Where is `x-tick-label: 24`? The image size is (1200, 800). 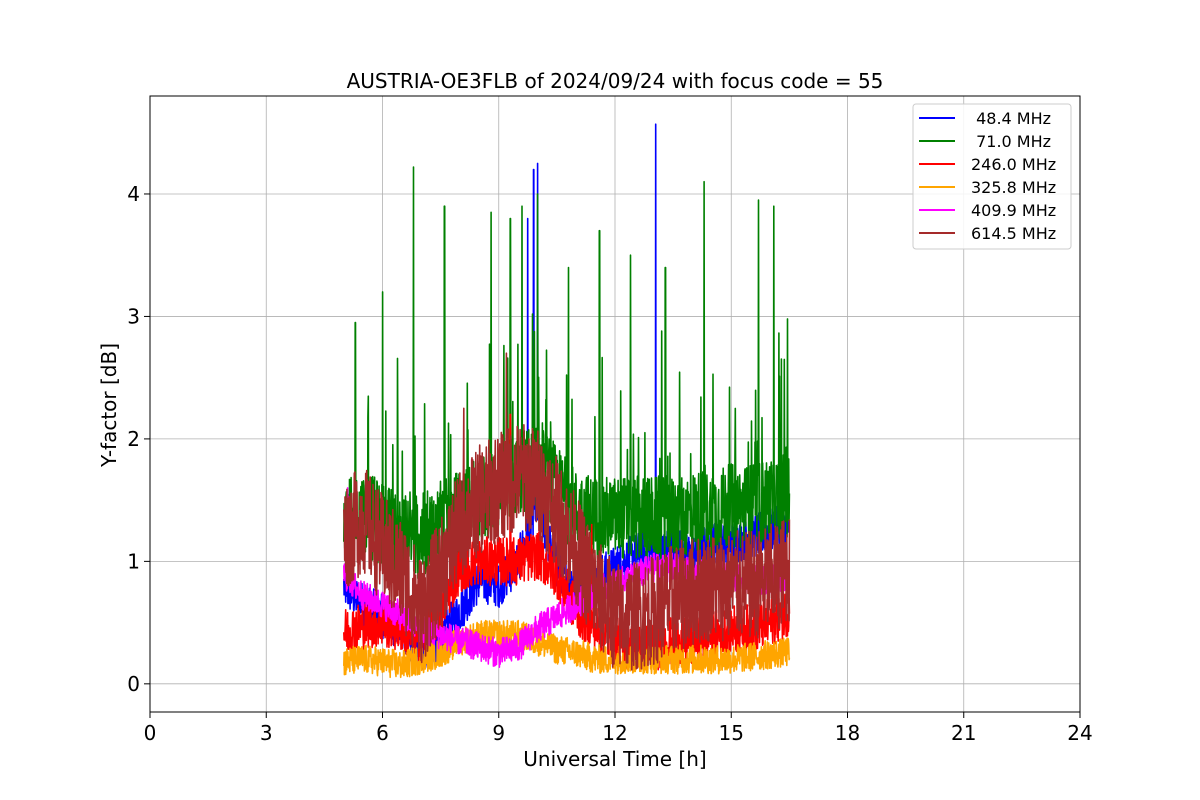 x-tick-label: 24 is located at coordinates (1079, 733).